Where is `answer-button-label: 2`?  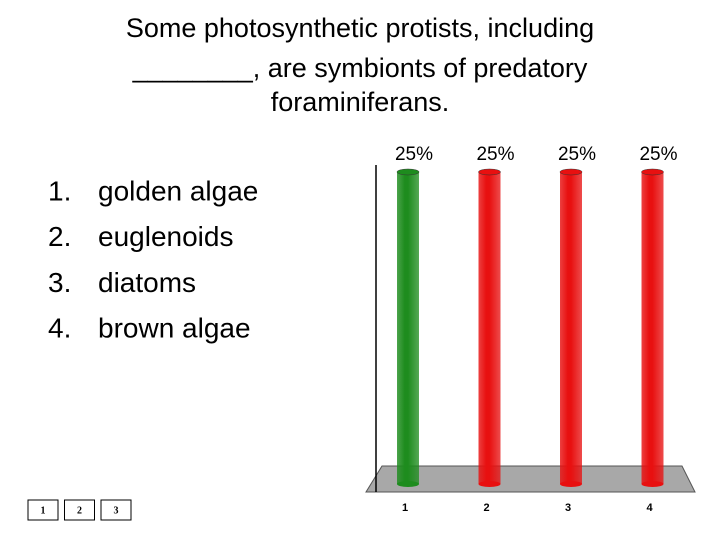
answer-button-label: 2 is located at coordinates (79, 510).